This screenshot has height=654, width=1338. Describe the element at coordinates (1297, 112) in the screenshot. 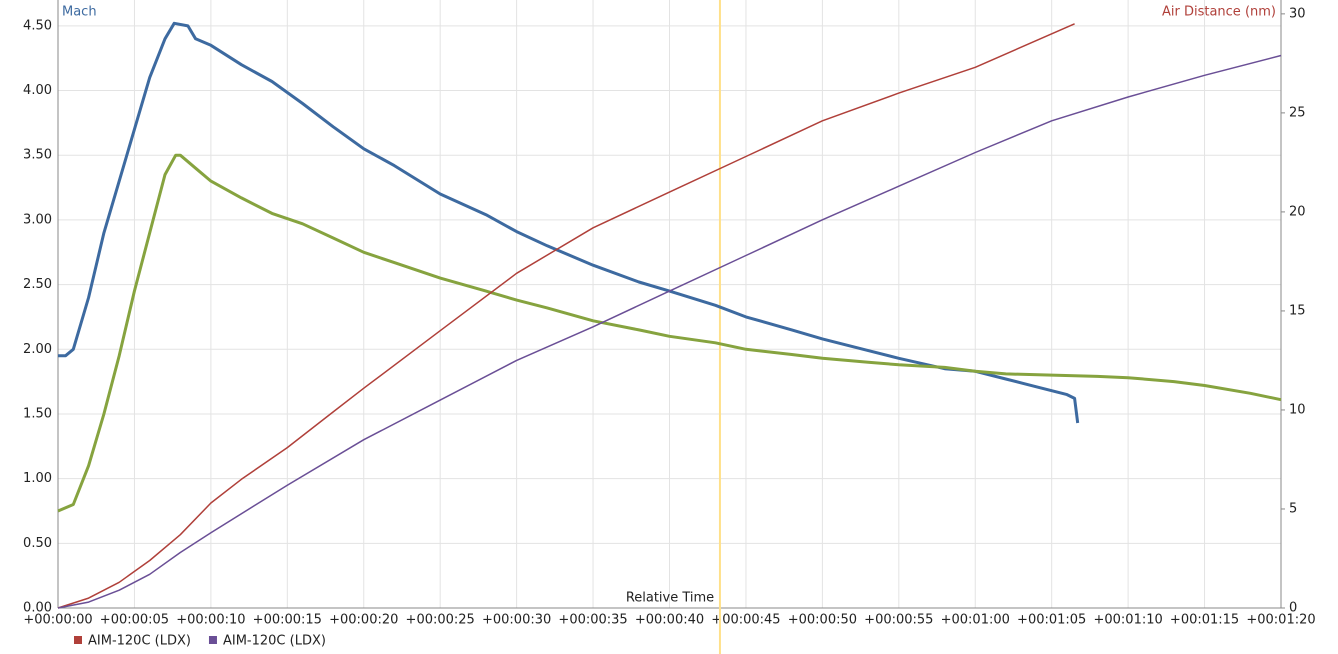

I see `y2-tick-label: 25` at that location.